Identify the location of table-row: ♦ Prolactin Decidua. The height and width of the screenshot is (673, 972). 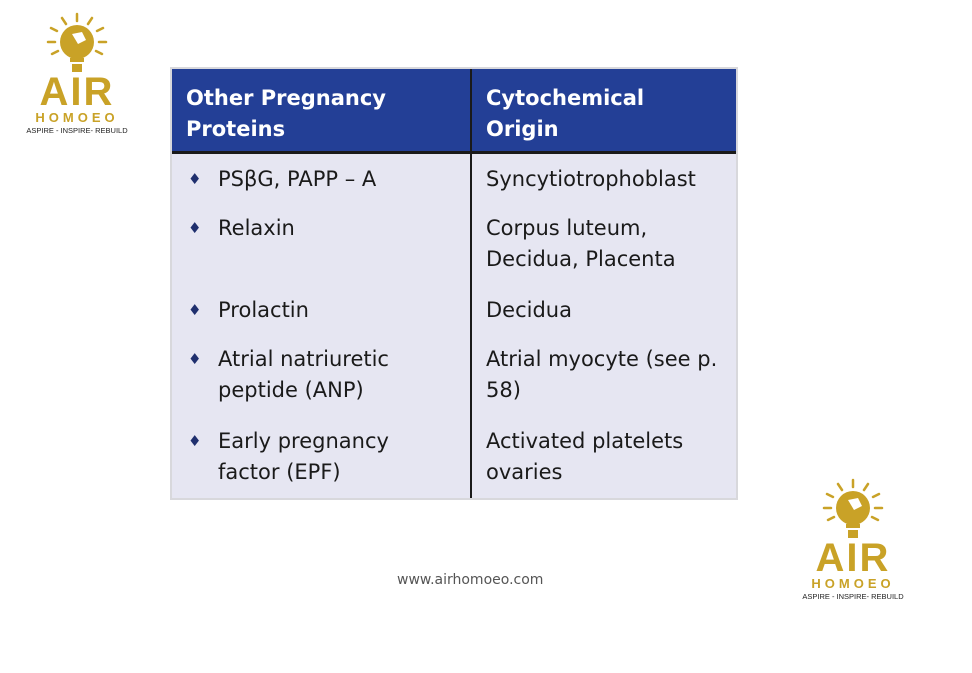
(454, 309).